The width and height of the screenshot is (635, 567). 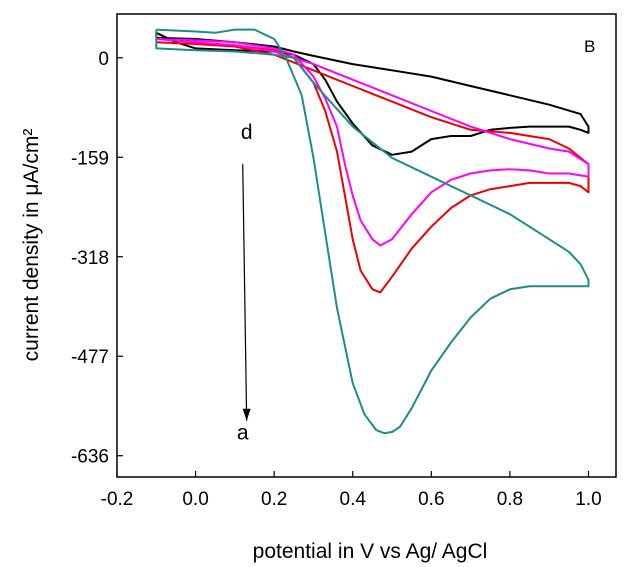 I want to click on x-tick-label: 0.0, so click(x=195, y=499).